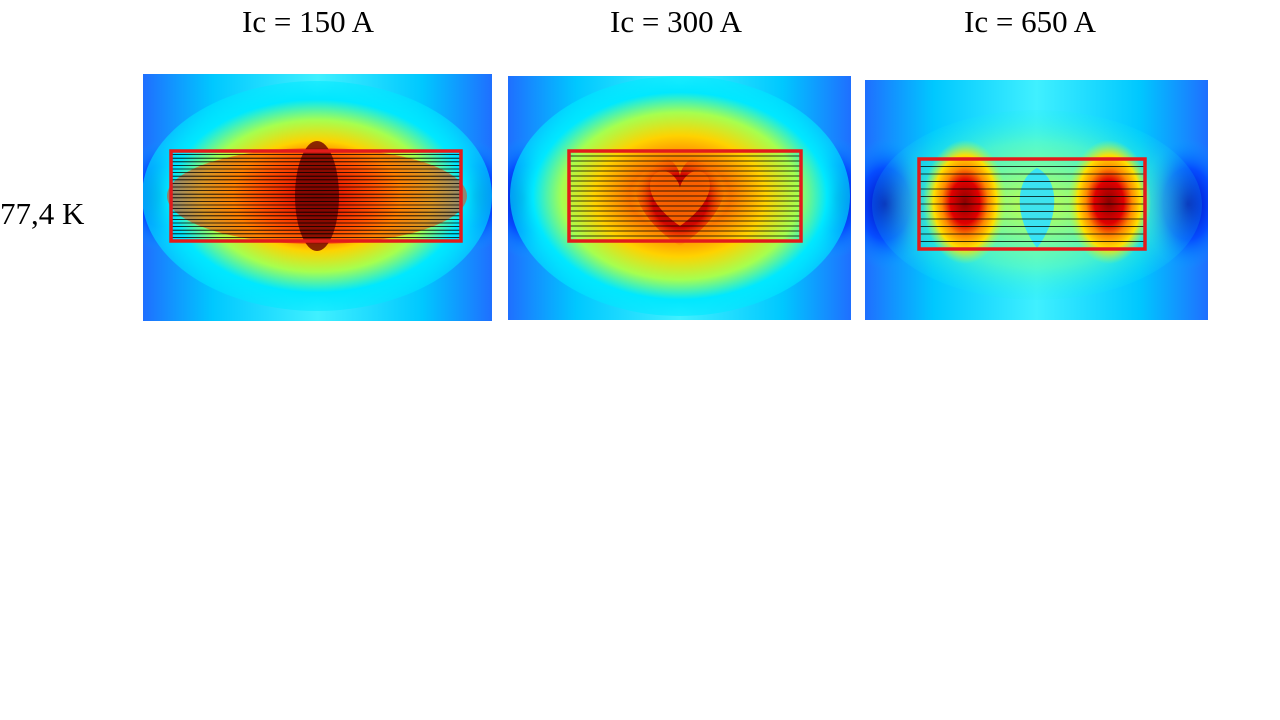 The image size is (1280, 720). I want to click on panel-title-650a: Ic = 650 A, so click(1030, 21).